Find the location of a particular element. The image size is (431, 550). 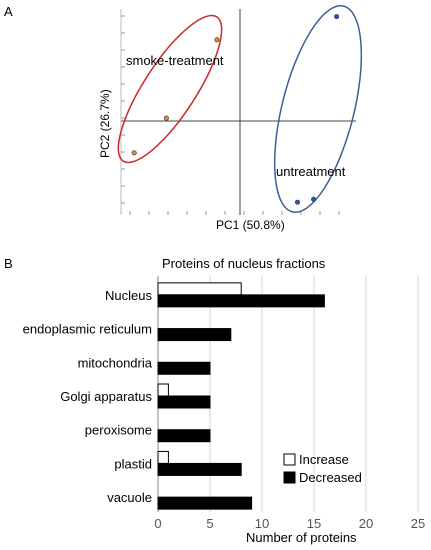

x-tick-label: 25 is located at coordinates (418, 523).